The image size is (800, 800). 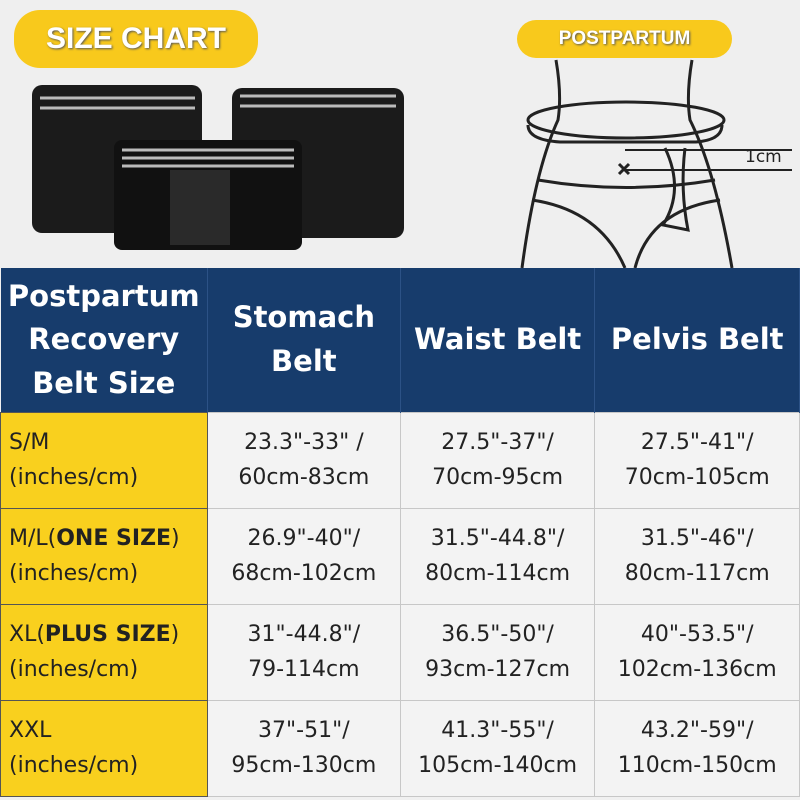 I want to click on inches-range: 37"-51"/, so click(x=304, y=730).